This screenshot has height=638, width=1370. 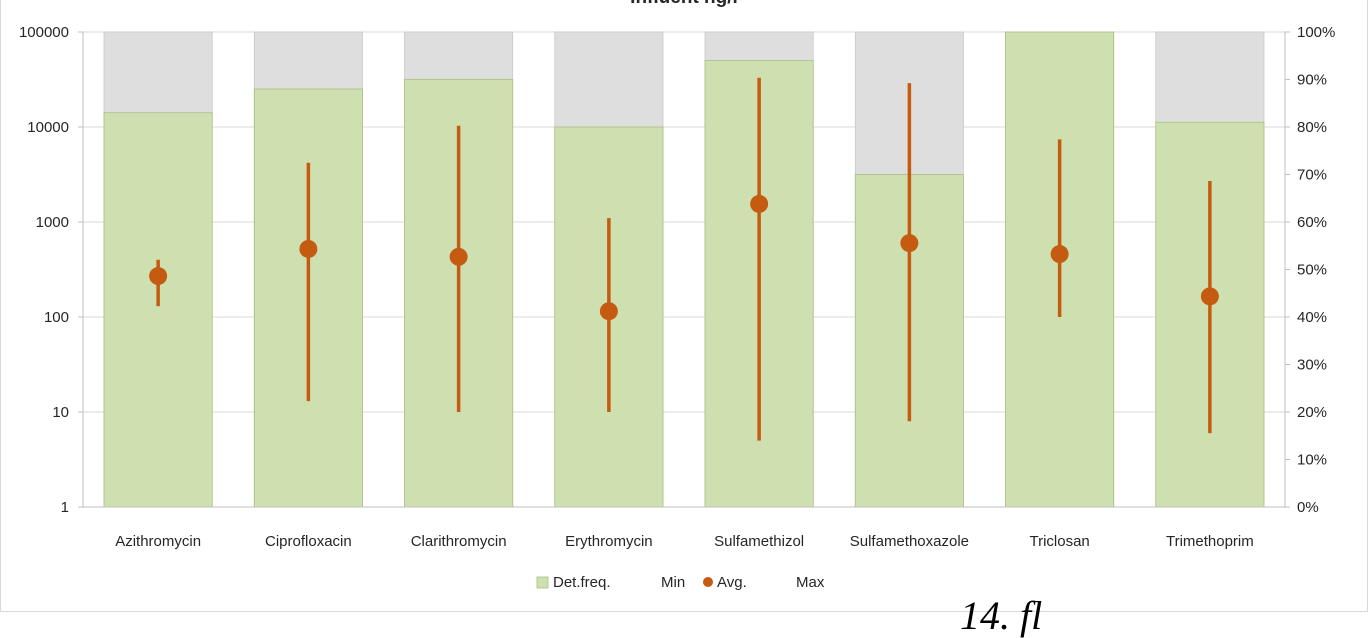 I want to click on y-right-tick-label: 90%, so click(x=1312, y=80).